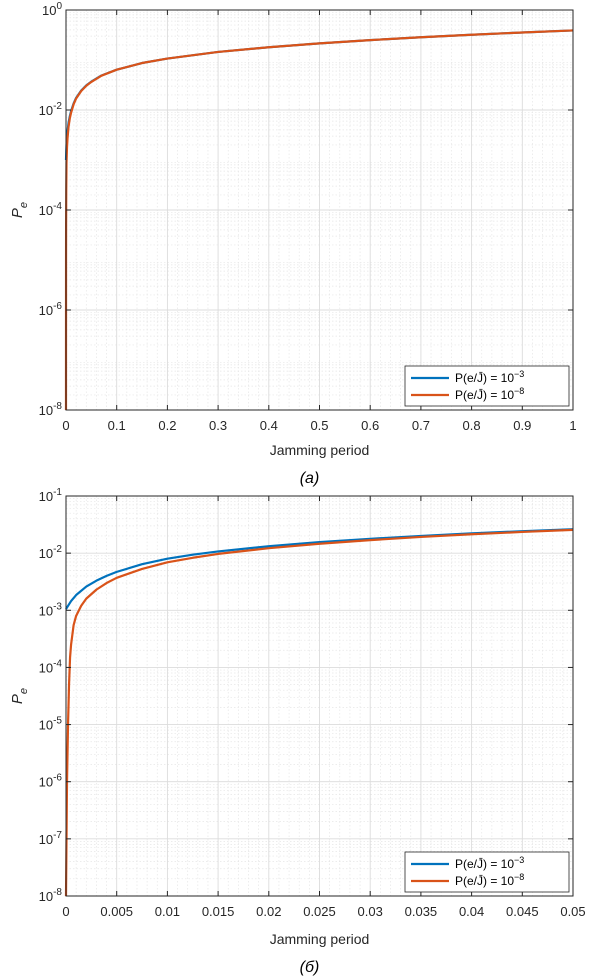 The height and width of the screenshot is (978, 591). Describe the element at coordinates (319, 425) in the screenshot. I see `x-tick-label: 0.5` at that location.